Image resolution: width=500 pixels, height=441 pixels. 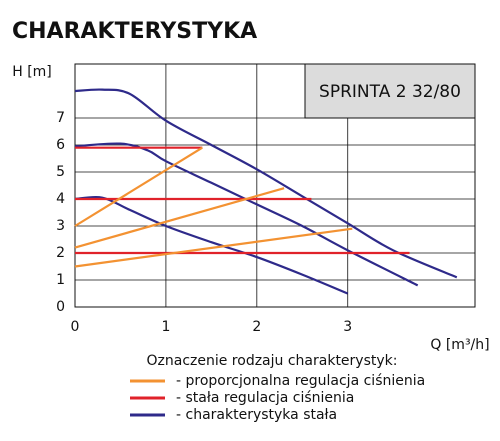 I want to click on y-tick-label: 5, so click(x=60, y=172).